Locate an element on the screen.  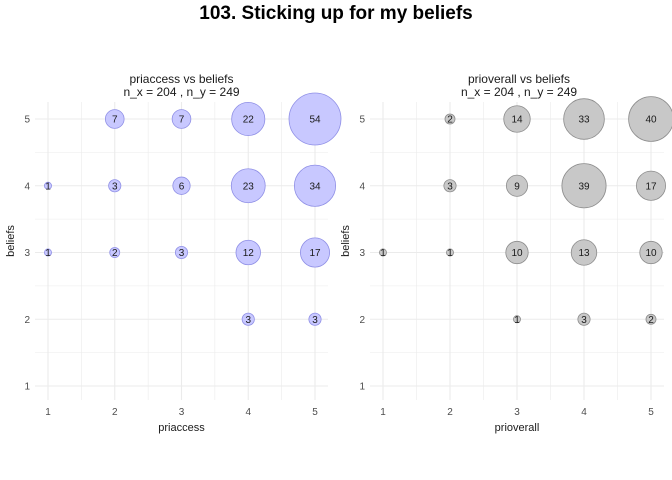
bubble-label: 39 is located at coordinates (584, 186).